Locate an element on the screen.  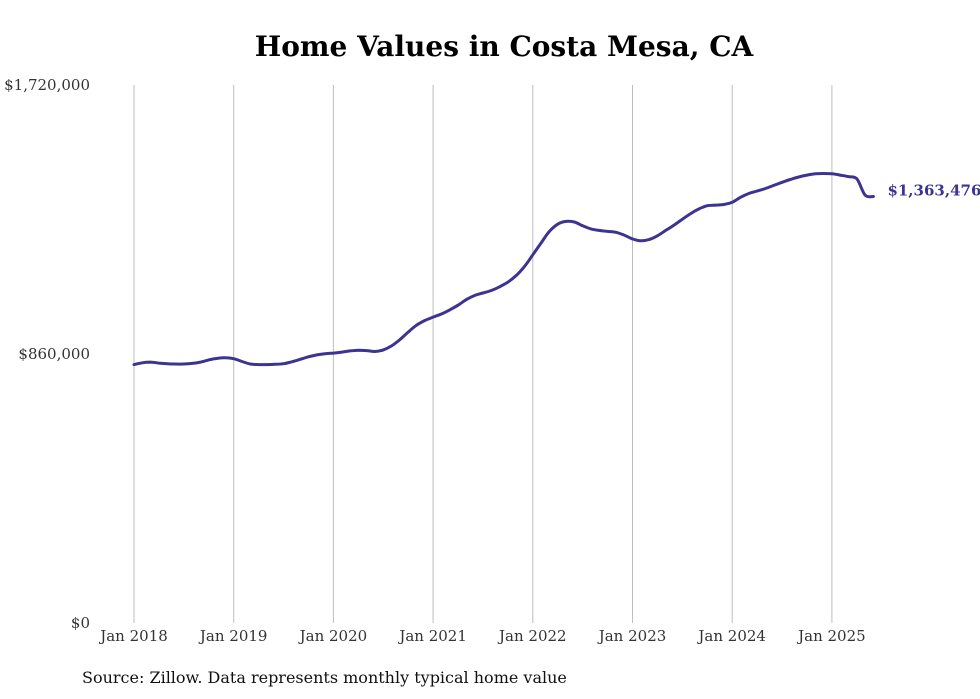
x-tick-label: Jan 2021 is located at coordinates (432, 636).